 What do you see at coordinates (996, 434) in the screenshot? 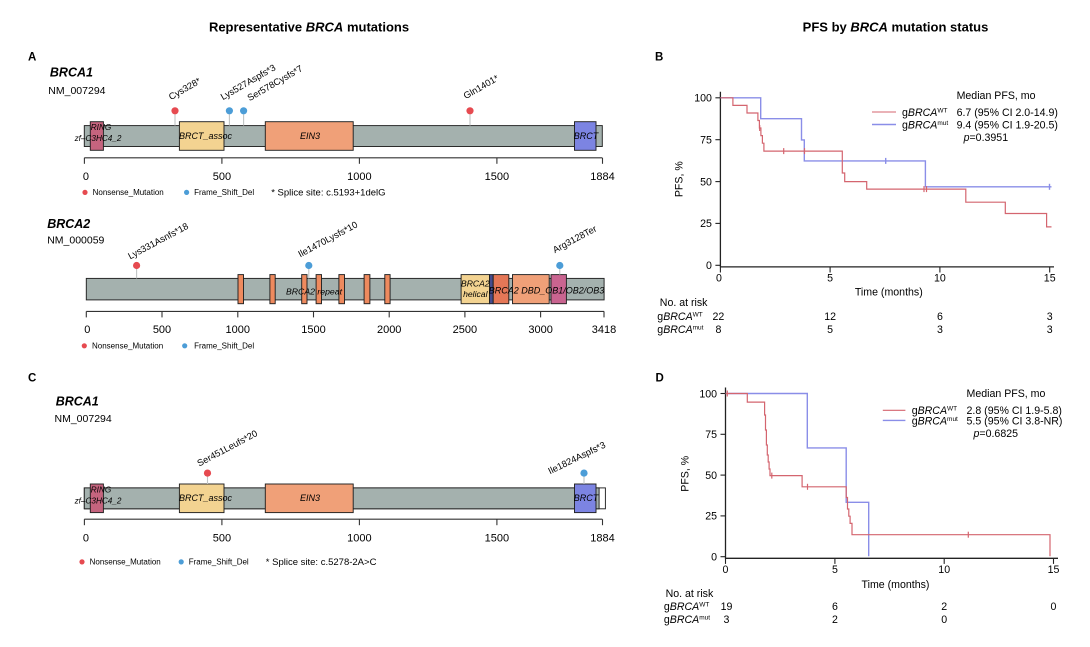
I see `svg-text: p=0.6825` at bounding box center [996, 434].